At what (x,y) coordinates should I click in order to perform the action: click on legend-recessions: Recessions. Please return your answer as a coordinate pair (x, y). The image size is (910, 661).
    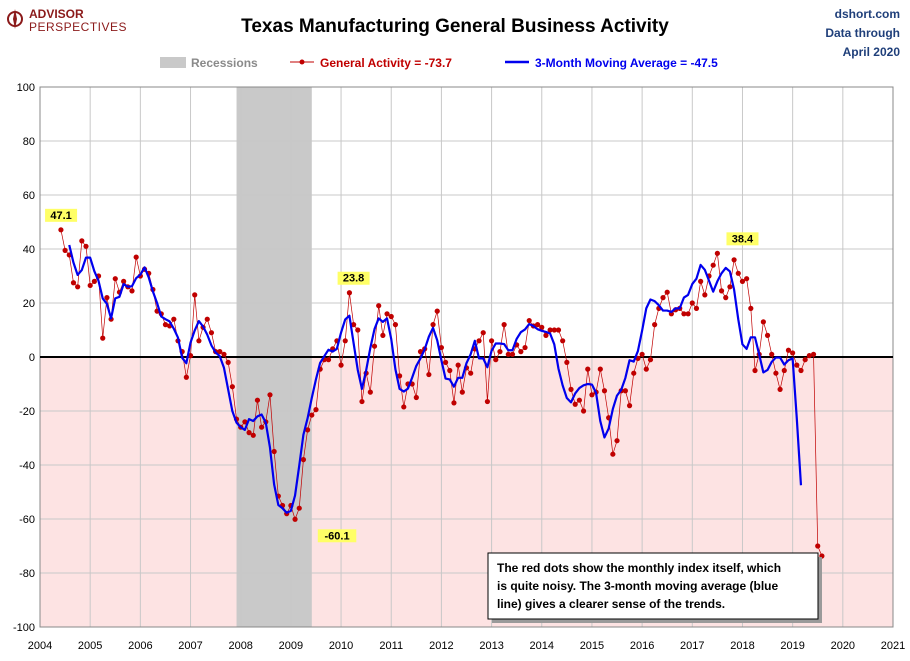
    Looking at the image, I should click on (224, 63).